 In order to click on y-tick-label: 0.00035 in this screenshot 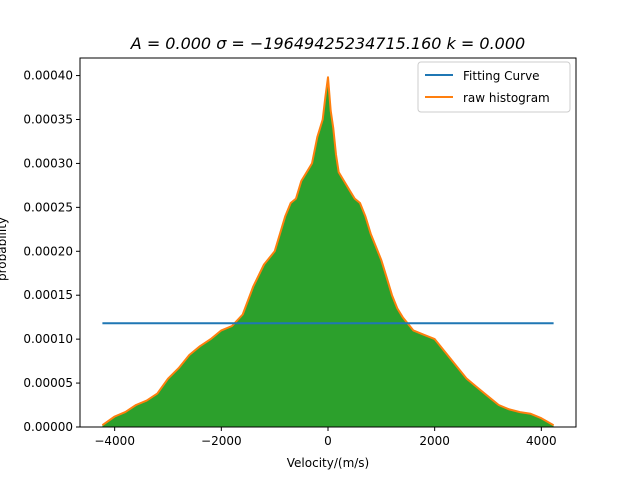, I will do `click(48, 120)`.